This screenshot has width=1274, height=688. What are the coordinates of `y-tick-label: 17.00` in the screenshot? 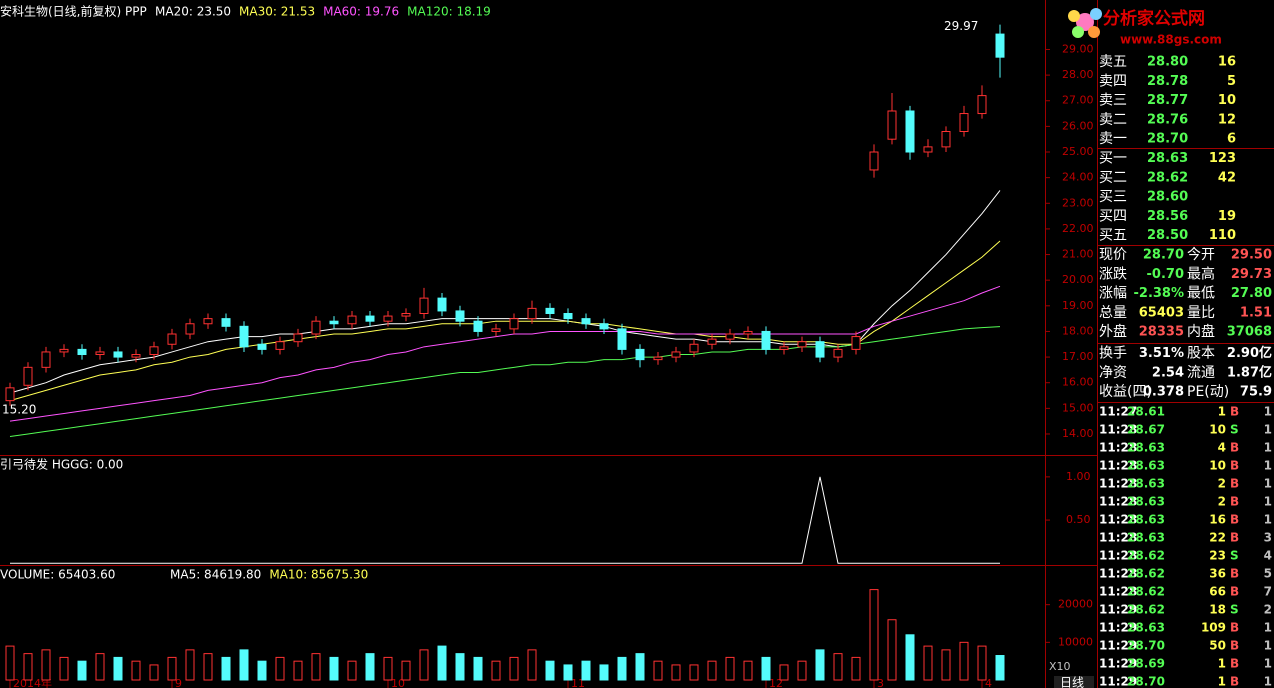 It's located at (1078, 356).